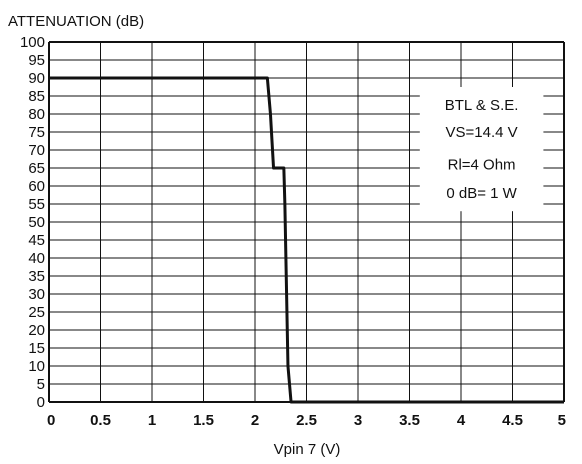 This screenshot has height=464, width=582. I want to click on y-tick-label: 95, so click(36, 60).